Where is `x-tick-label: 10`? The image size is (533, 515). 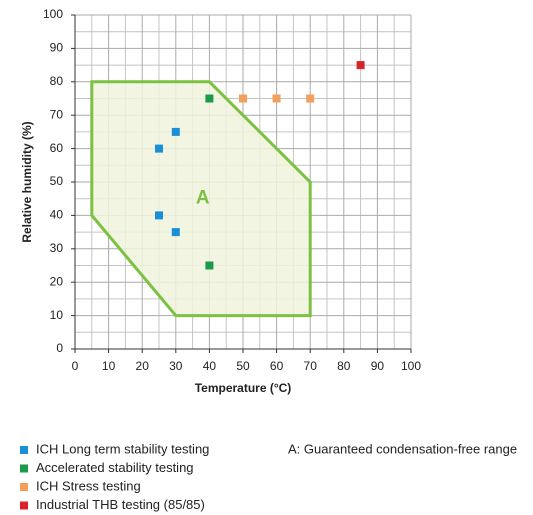
x-tick-label: 10 is located at coordinates (109, 366).